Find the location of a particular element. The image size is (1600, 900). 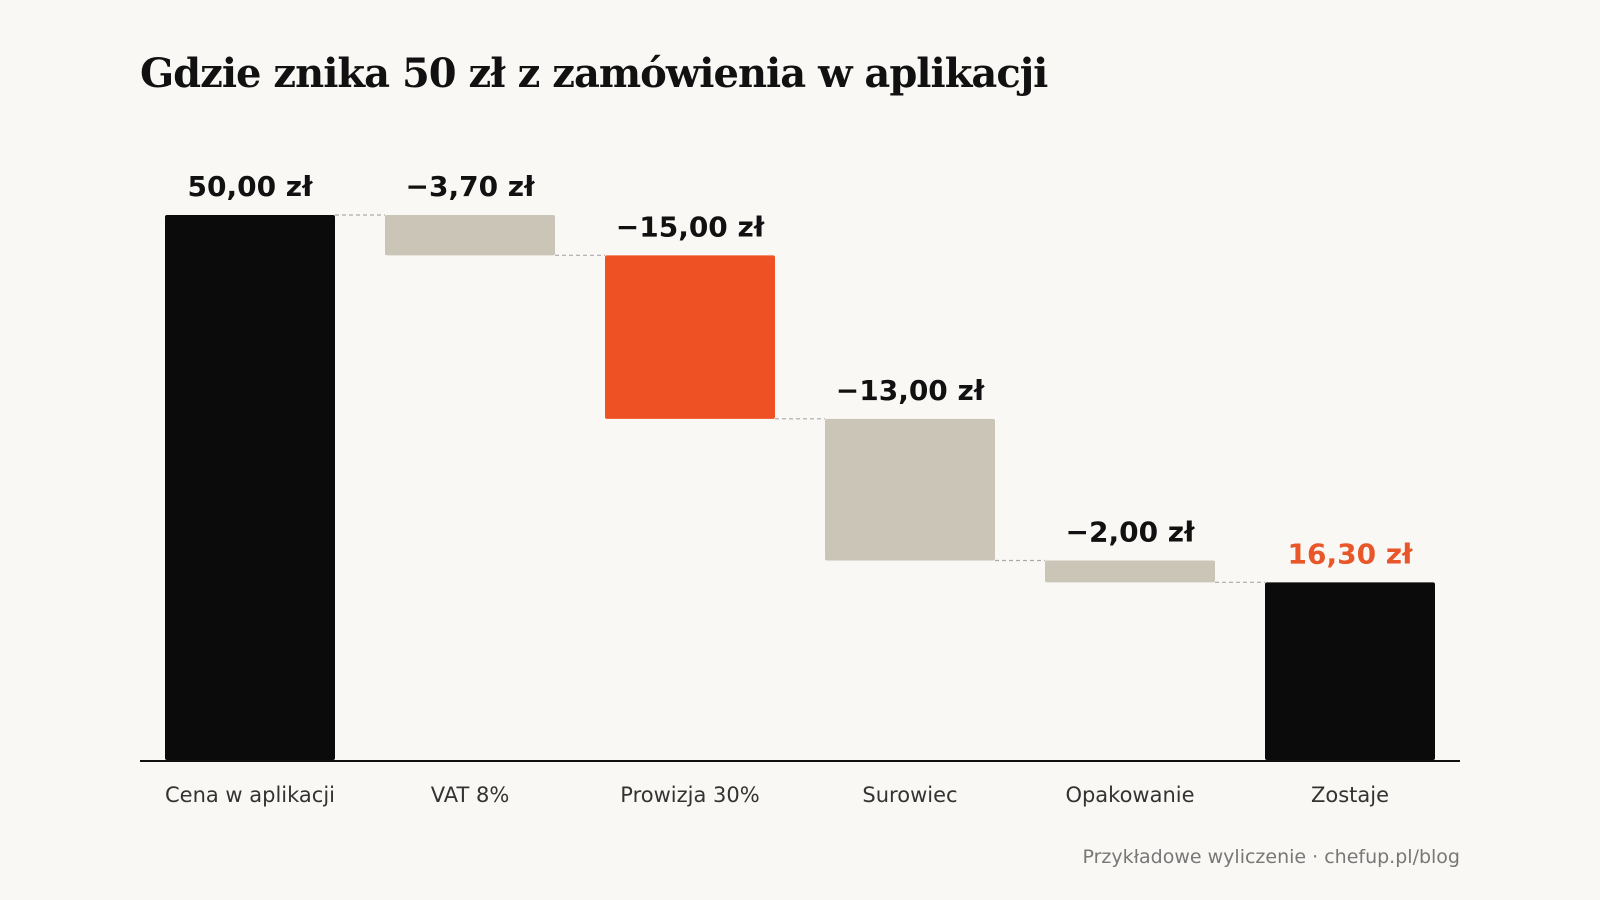

category-label: Zostaje is located at coordinates (1350, 795).